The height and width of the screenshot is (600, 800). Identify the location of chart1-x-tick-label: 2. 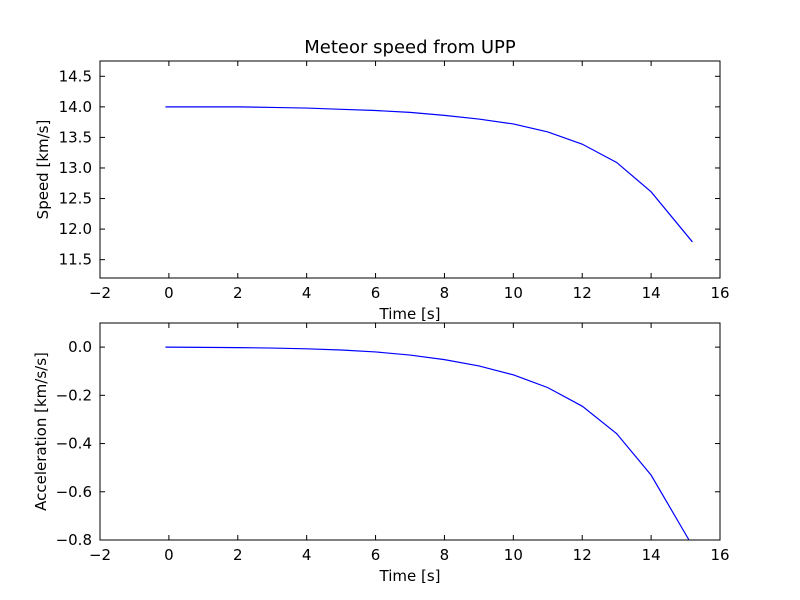
(238, 293).